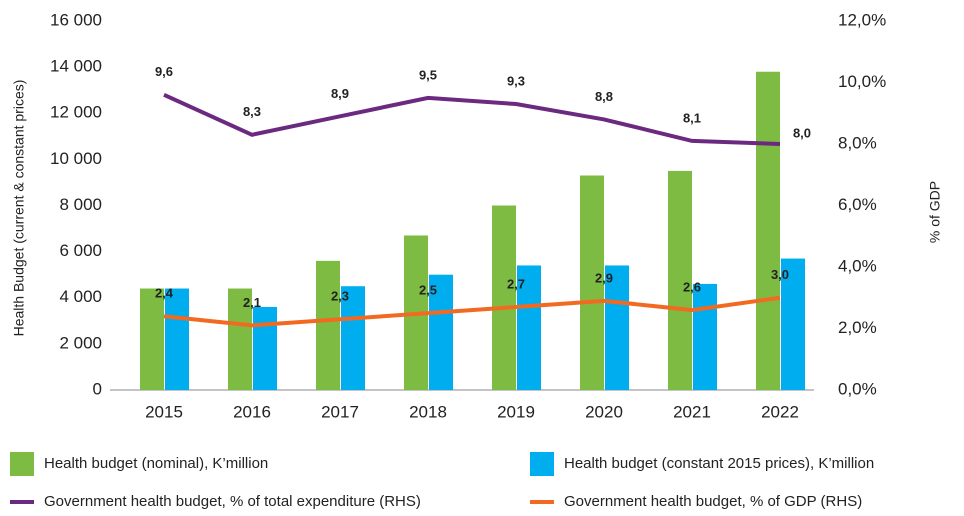  What do you see at coordinates (252, 111) in the screenshot?
I see `value-label: 8,3` at bounding box center [252, 111].